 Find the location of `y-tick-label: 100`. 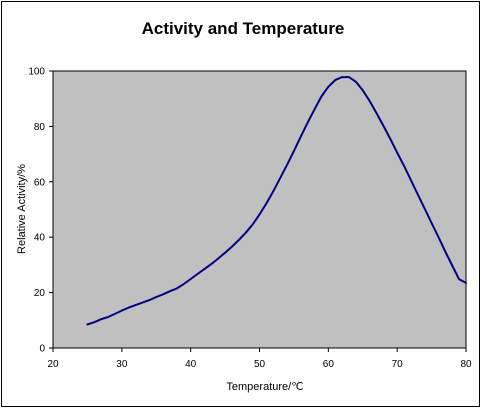

y-tick-label: 100 is located at coordinates (36, 72).